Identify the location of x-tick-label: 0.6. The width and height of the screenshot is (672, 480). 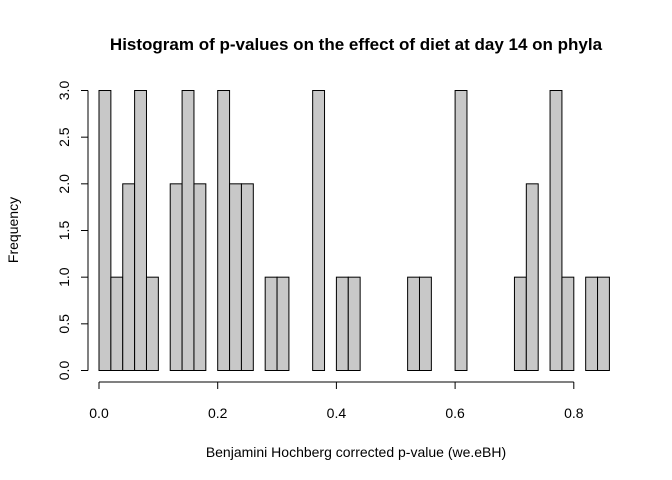
(455, 413).